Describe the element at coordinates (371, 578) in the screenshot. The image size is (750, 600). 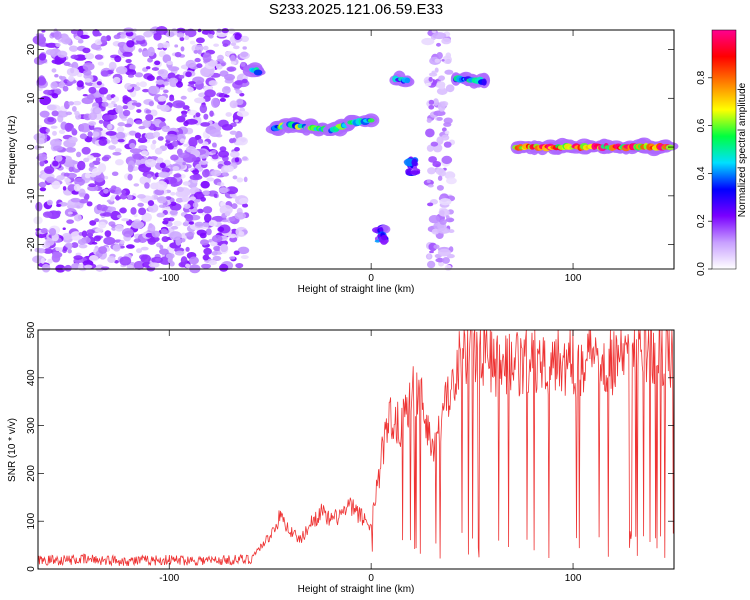
I see `snr-x-tick-label: 0` at that location.